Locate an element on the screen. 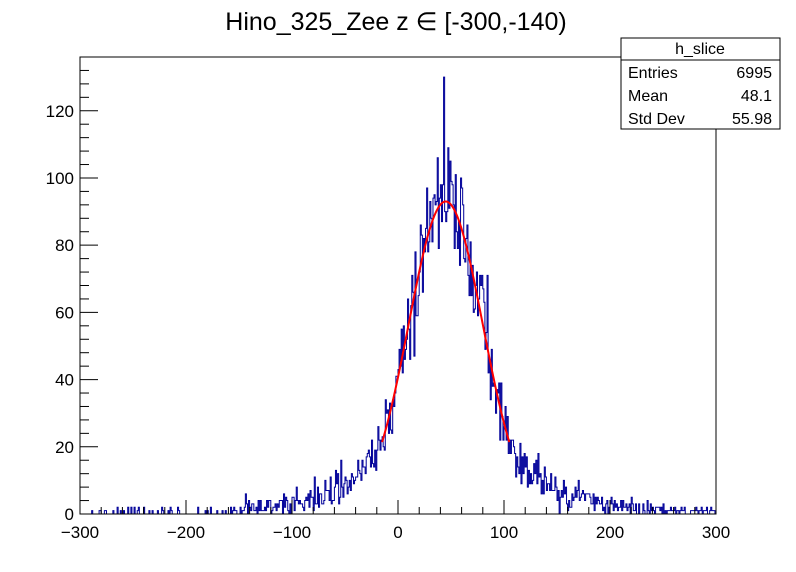  stats-value-entries: 6995 is located at coordinates (754, 73).